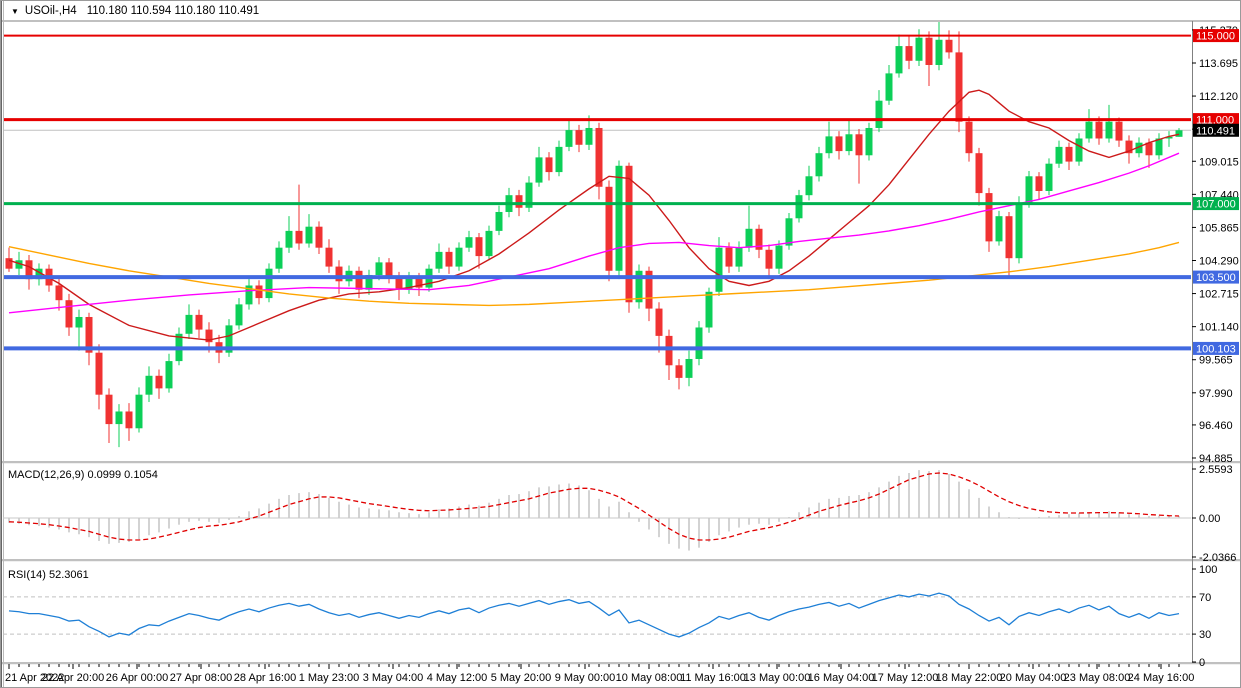 The width and height of the screenshot is (1241, 688). Describe the element at coordinates (1161, 678) in the screenshot. I see `time-axis-label: 24 May 16:00` at that location.